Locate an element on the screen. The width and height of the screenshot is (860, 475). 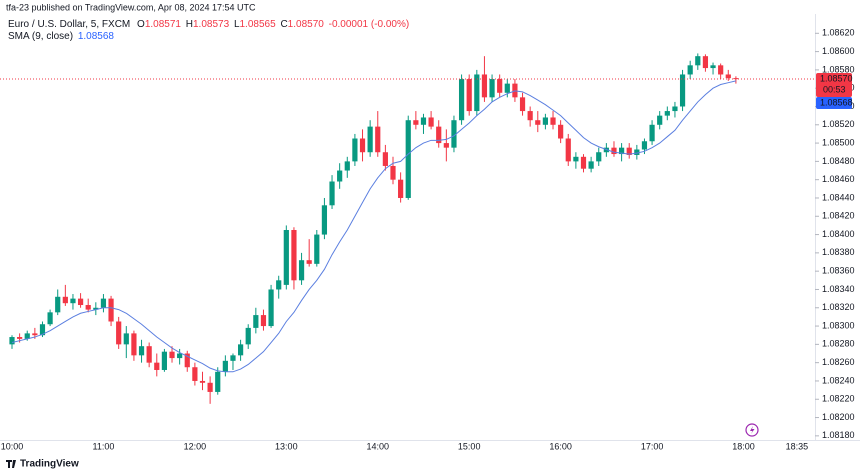
last-price-box is located at coordinates (834, 85).